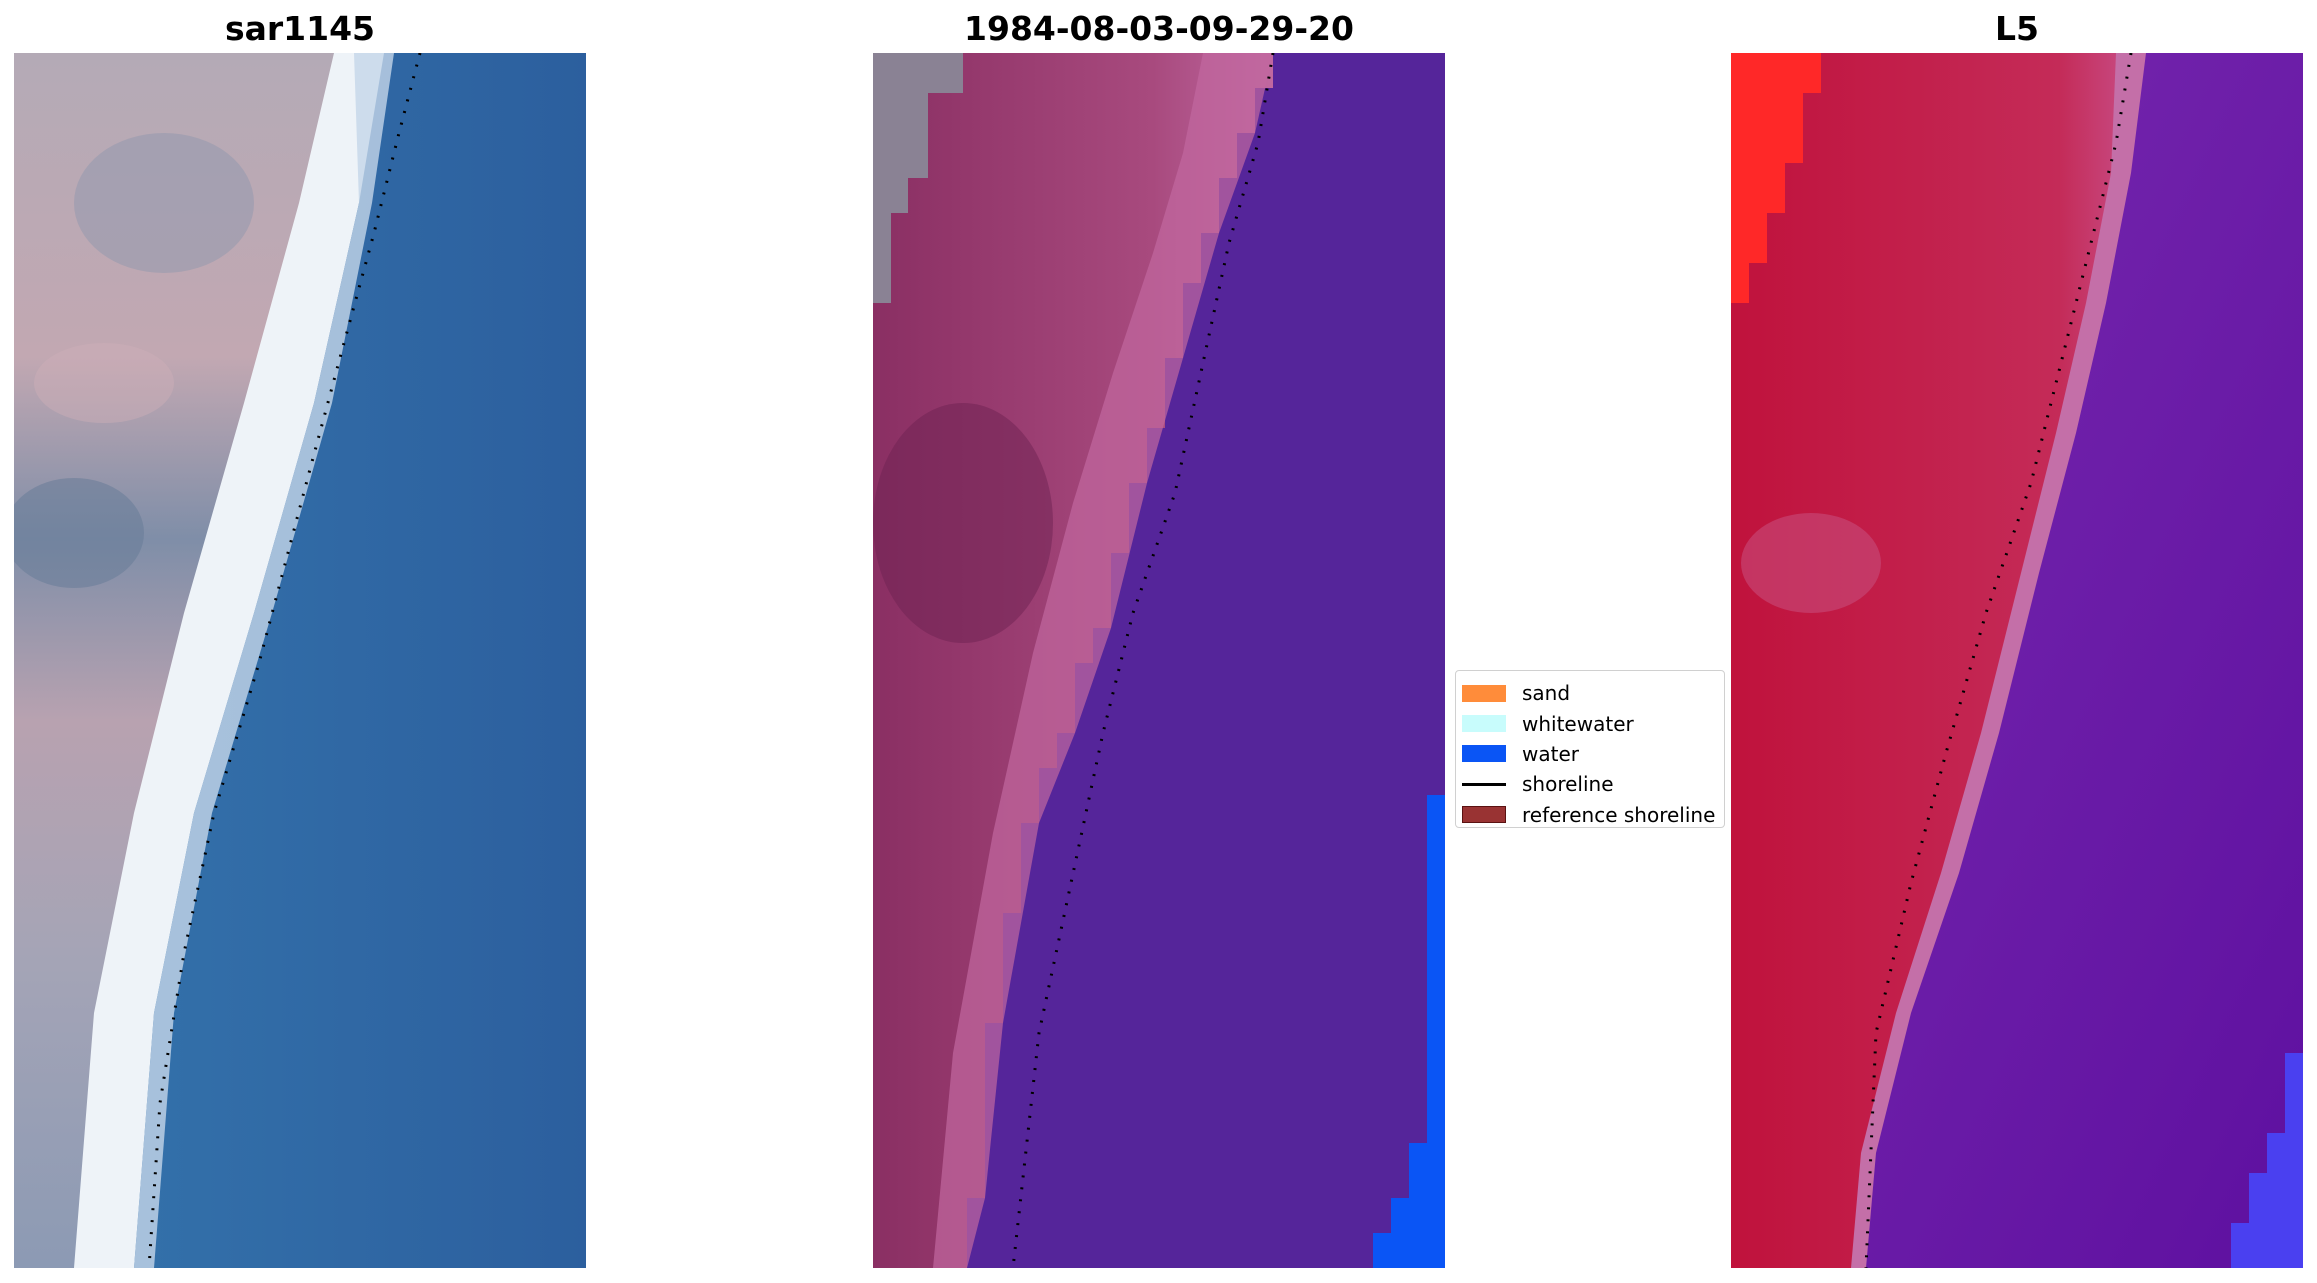 This screenshot has height=1283, width=2317. I want to click on legend-label: shoreline, so click(1568, 784).